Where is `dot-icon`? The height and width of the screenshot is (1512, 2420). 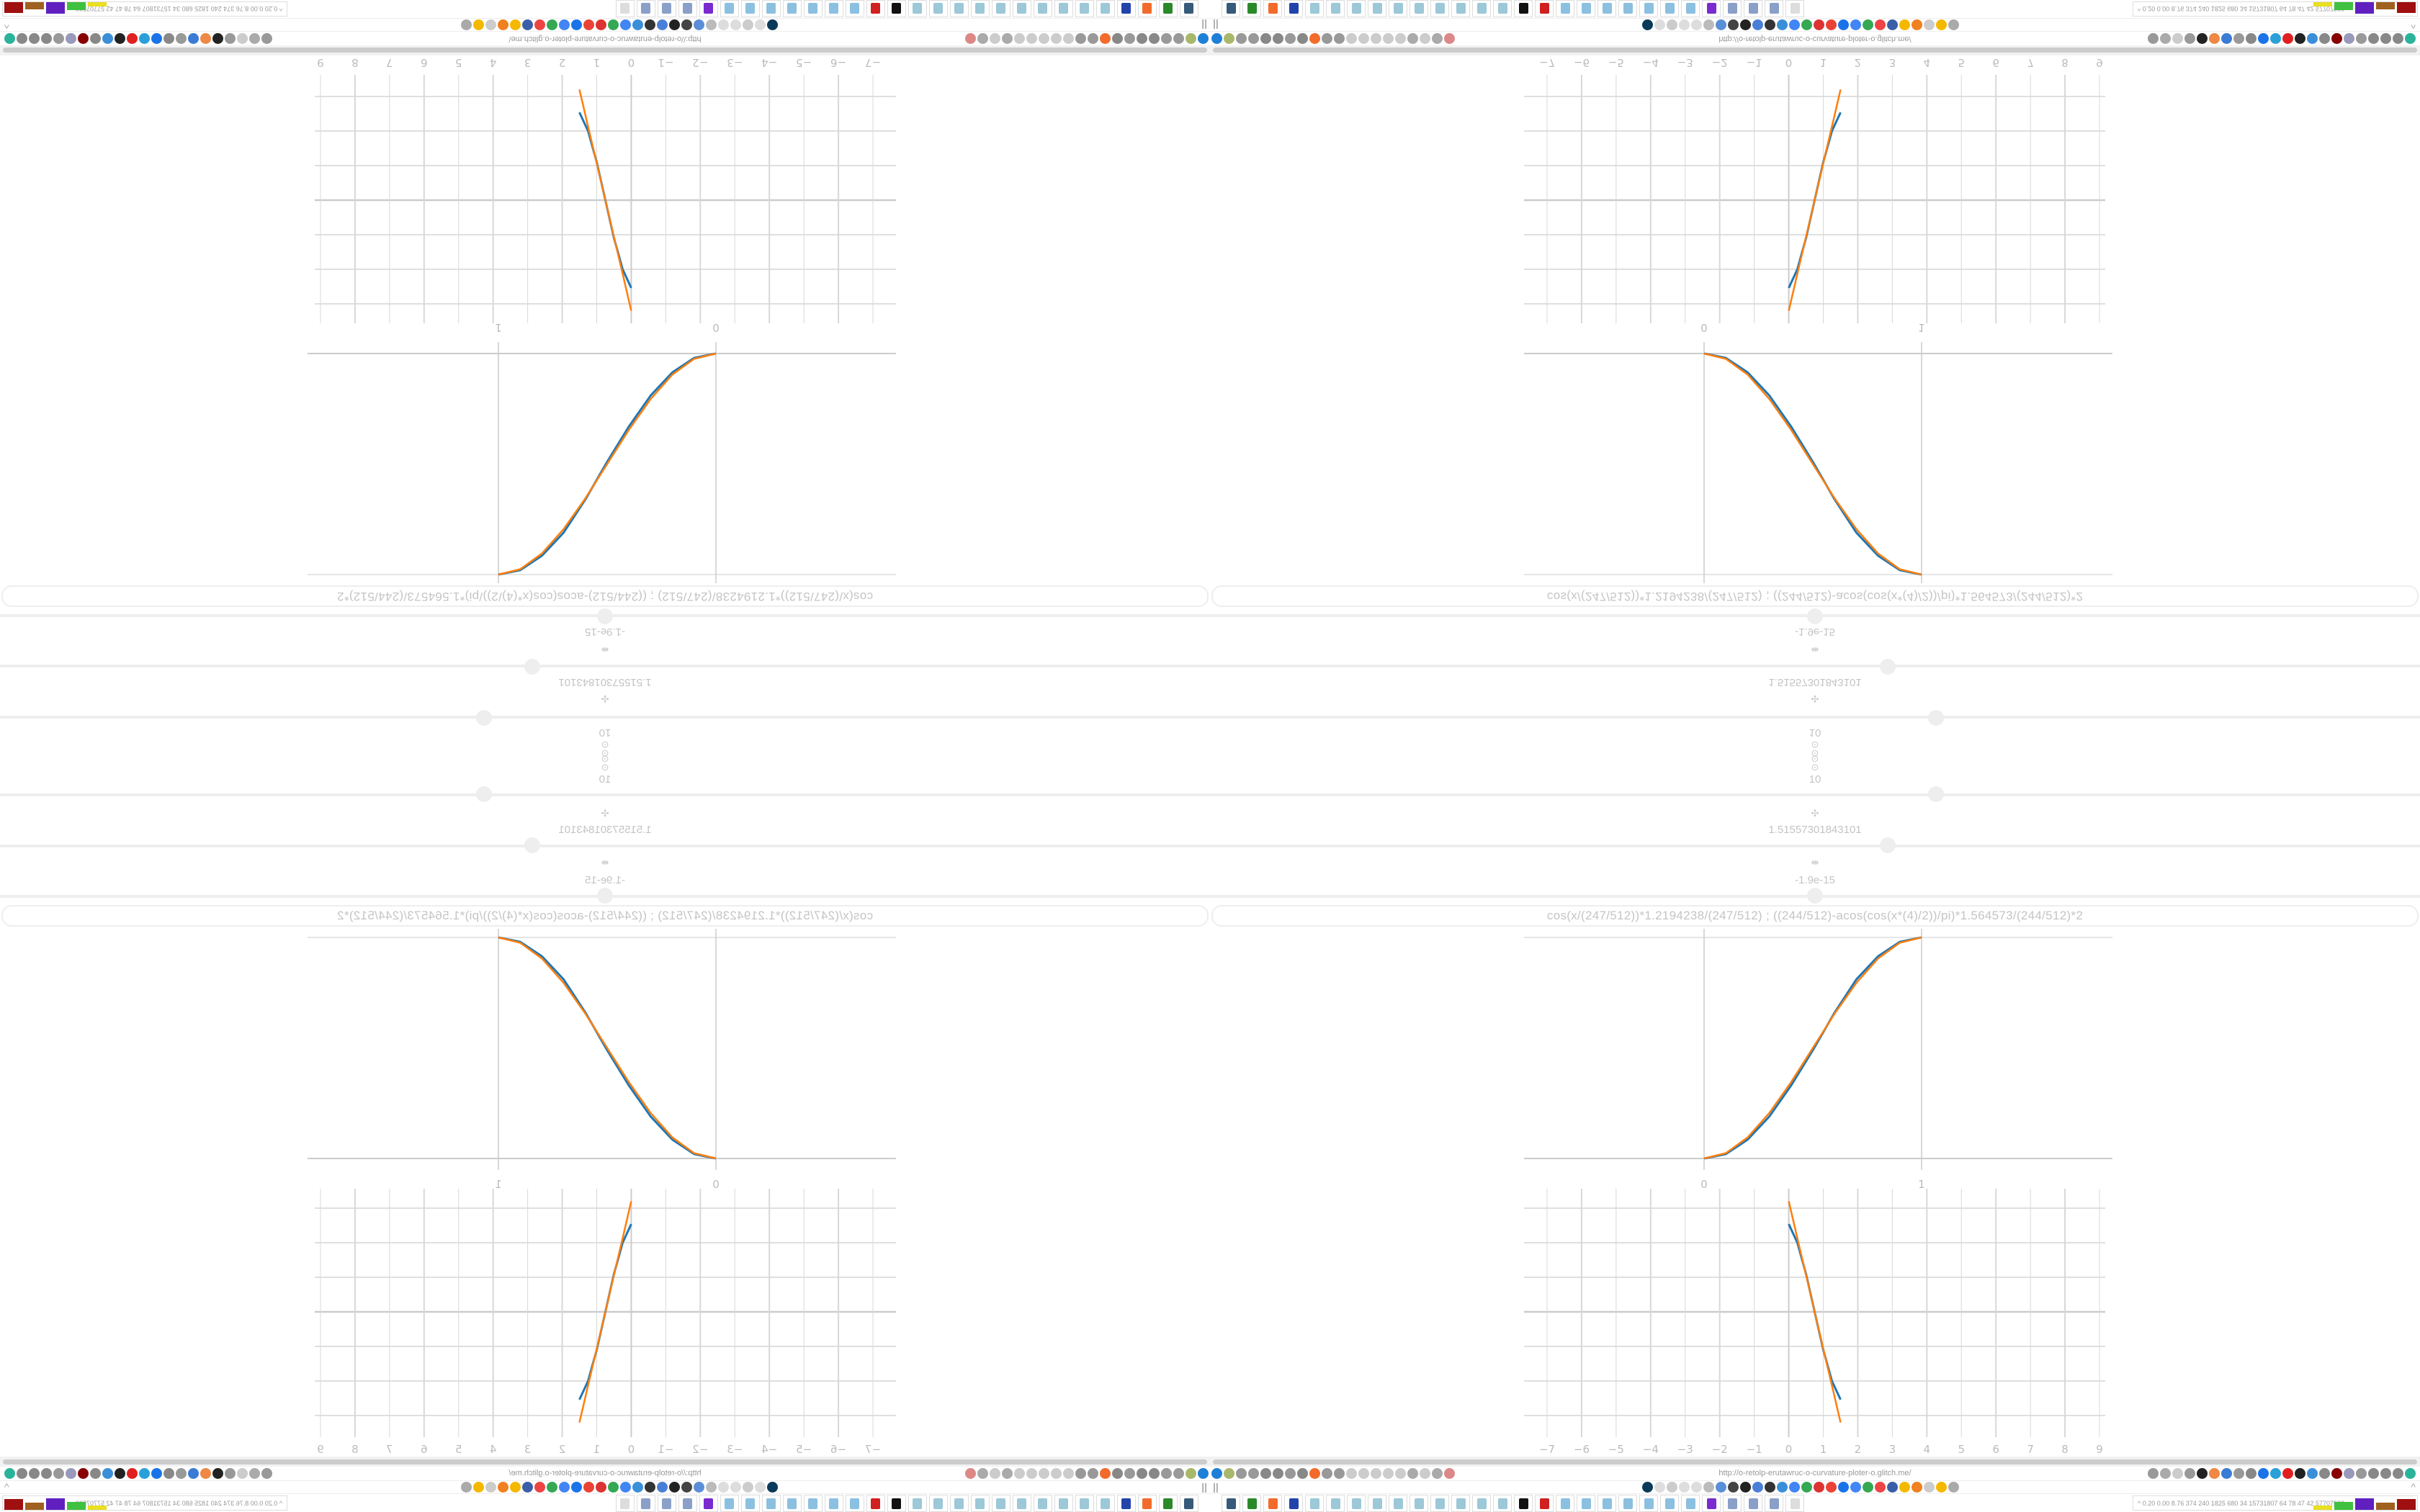
dot-icon is located at coordinates (1400, 1473).